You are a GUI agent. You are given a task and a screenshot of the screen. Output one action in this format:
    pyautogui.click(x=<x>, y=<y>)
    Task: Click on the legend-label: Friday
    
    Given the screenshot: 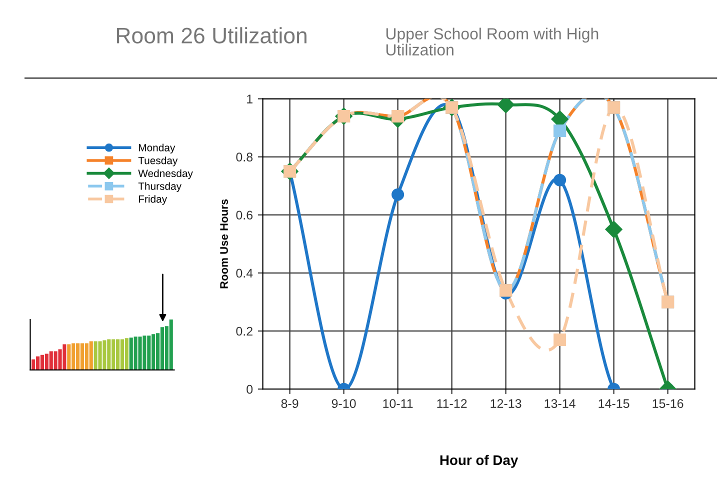 What is the action you would take?
    pyautogui.click(x=153, y=200)
    